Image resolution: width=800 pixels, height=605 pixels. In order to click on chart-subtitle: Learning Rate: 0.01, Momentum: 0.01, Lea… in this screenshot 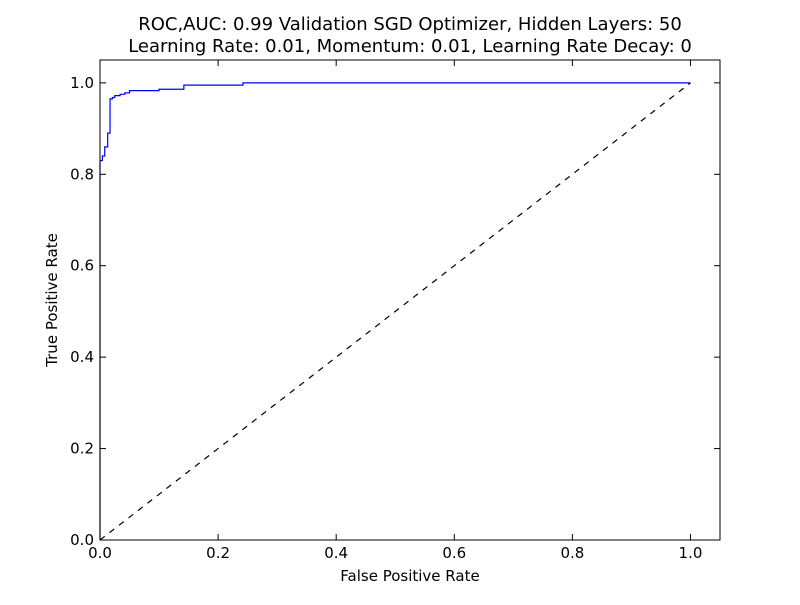, I will do `click(410, 46)`.